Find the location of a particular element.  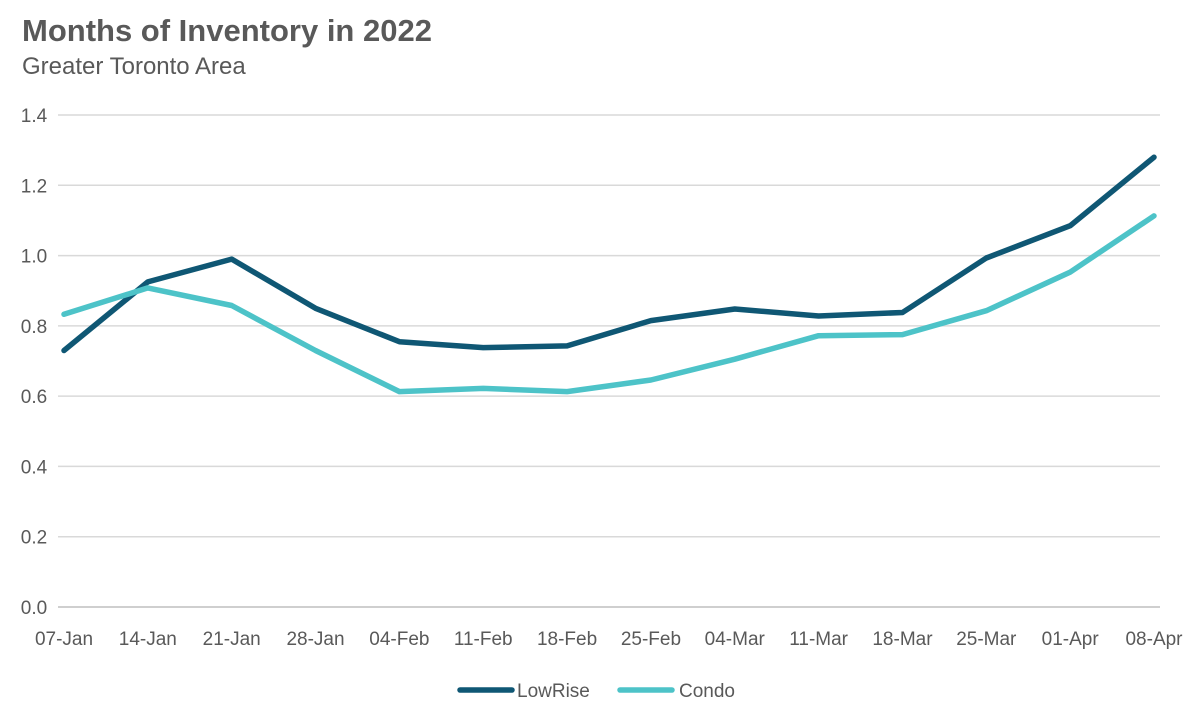

y-tick-label: 0.2 is located at coordinates (34, 538).